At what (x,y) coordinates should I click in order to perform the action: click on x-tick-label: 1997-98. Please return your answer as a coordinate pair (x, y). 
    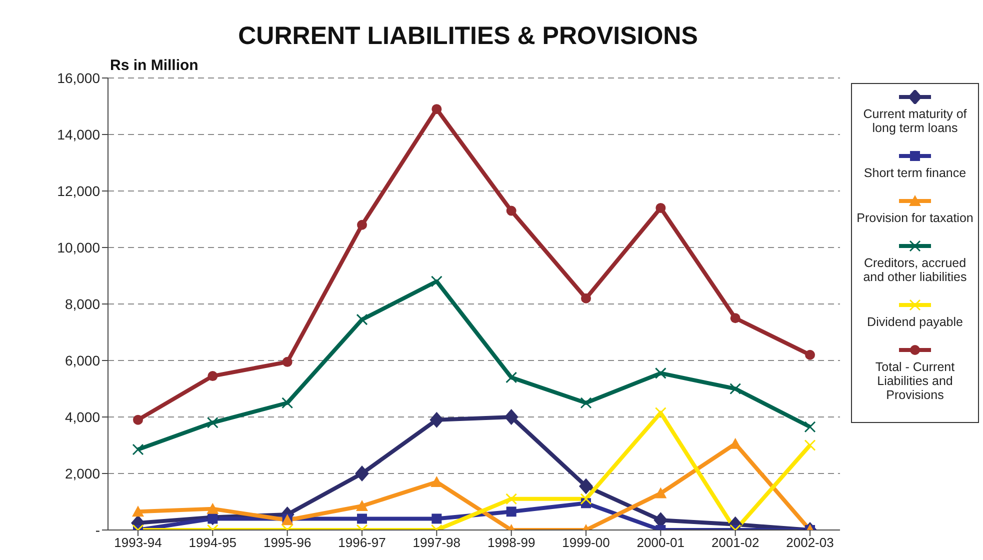
    Looking at the image, I should click on (436, 542).